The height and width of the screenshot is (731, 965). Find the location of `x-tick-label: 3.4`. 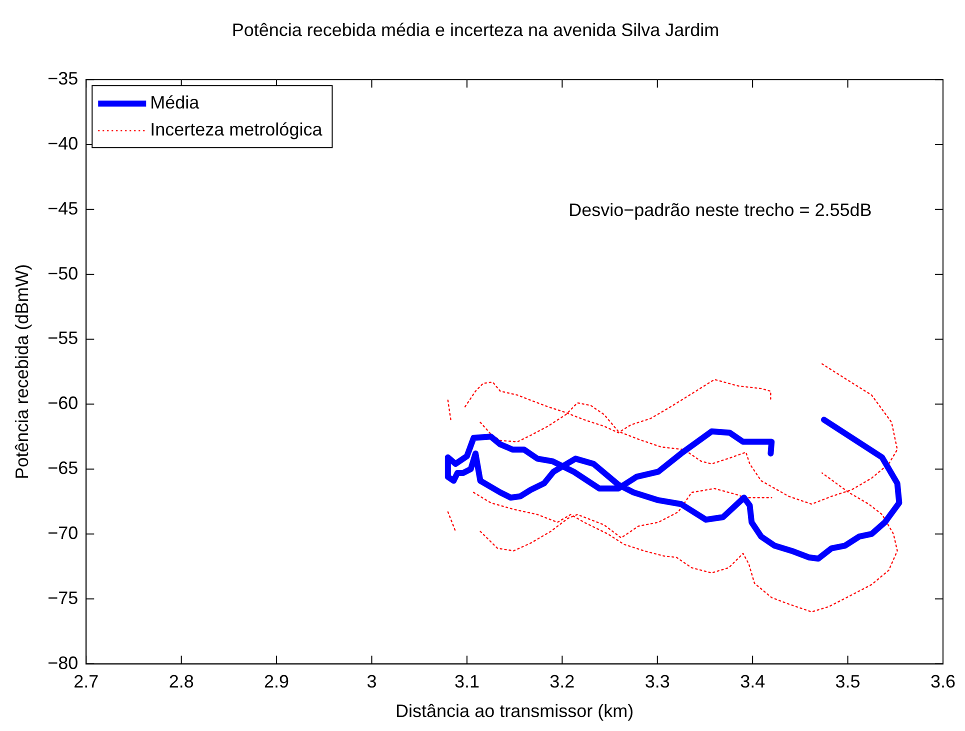

x-tick-label: 3.4 is located at coordinates (753, 682).